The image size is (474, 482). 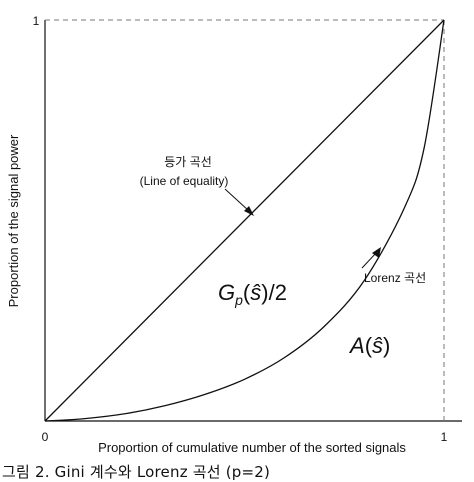 I want to click on gini-region-label: Gp(ŝ)/2, so click(x=252, y=294).